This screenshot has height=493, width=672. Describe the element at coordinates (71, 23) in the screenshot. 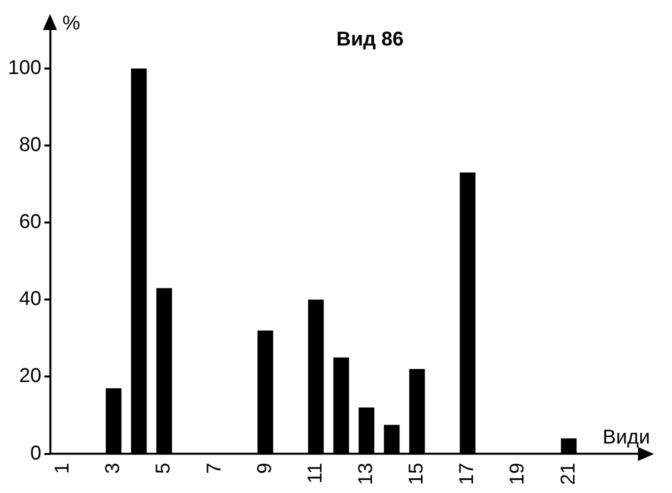

I see `y-axis-title: %` at that location.